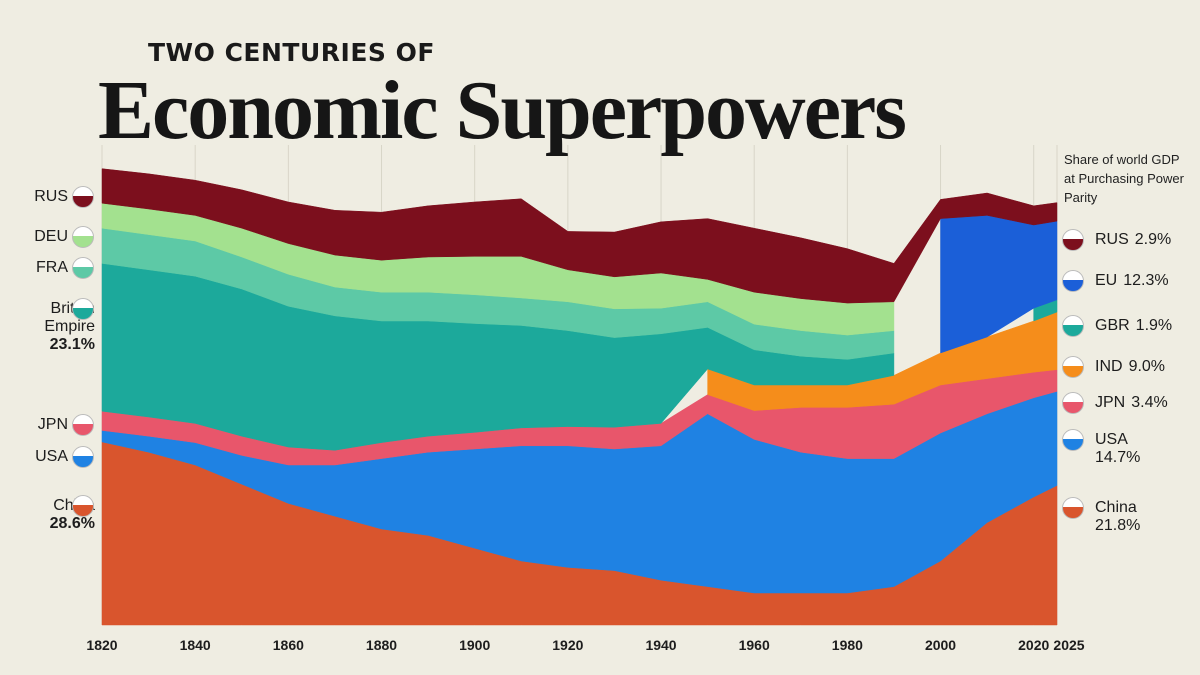  I want to click on right-label: EU 12.3%, so click(1145, 281).